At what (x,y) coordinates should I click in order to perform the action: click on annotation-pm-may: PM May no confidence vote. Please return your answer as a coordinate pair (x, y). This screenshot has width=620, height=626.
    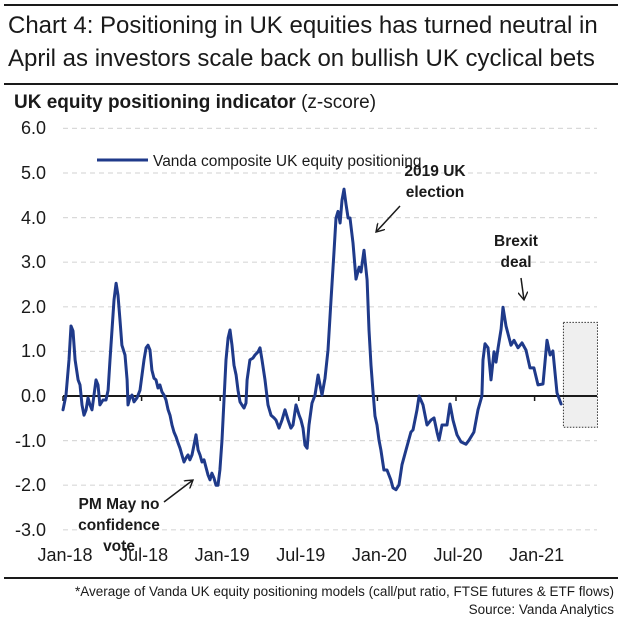
    Looking at the image, I should click on (119, 525).